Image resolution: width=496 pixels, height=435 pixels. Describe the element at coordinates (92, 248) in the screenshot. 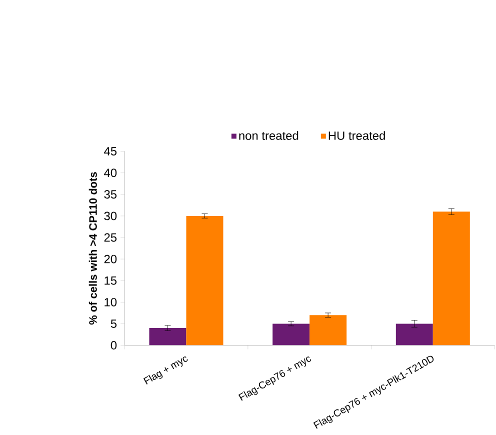

I see `y-axis-title: % of cells with >4 CP110 dots` at that location.